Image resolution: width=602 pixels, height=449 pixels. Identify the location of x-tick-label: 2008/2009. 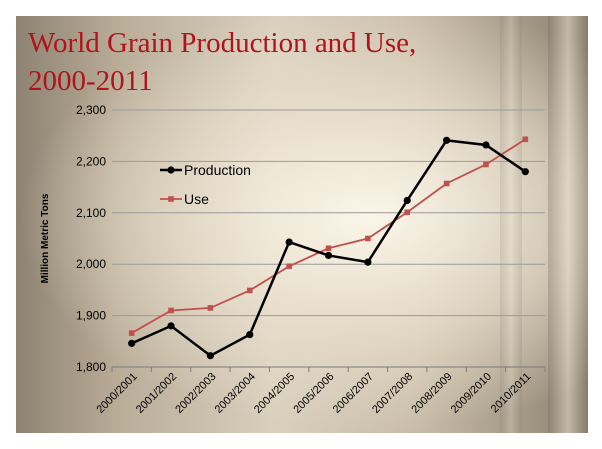
(431, 393).